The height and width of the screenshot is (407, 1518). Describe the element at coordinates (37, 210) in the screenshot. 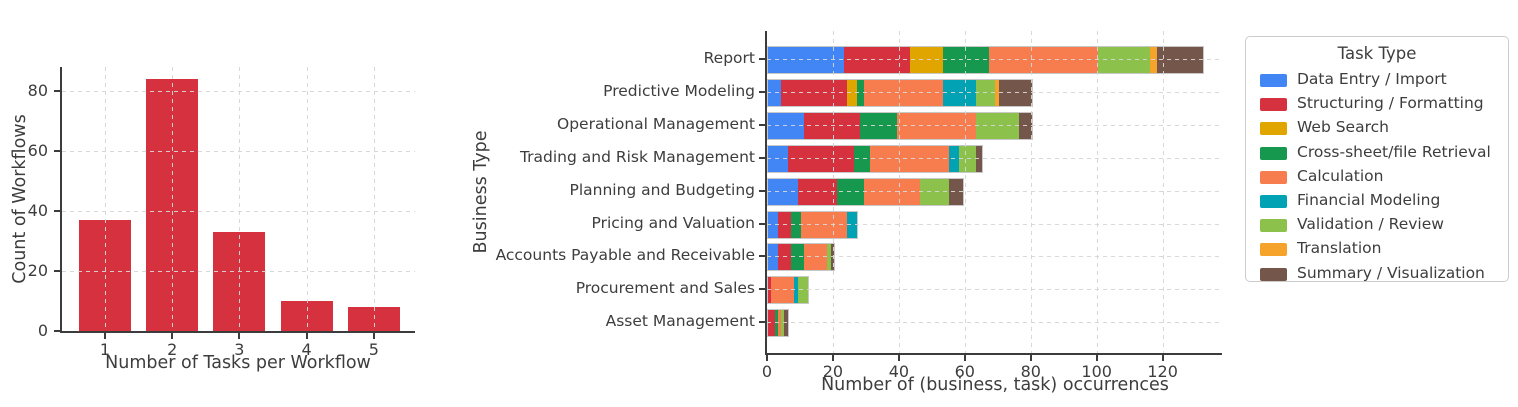

I see `left-y-tick-label: 40` at that location.